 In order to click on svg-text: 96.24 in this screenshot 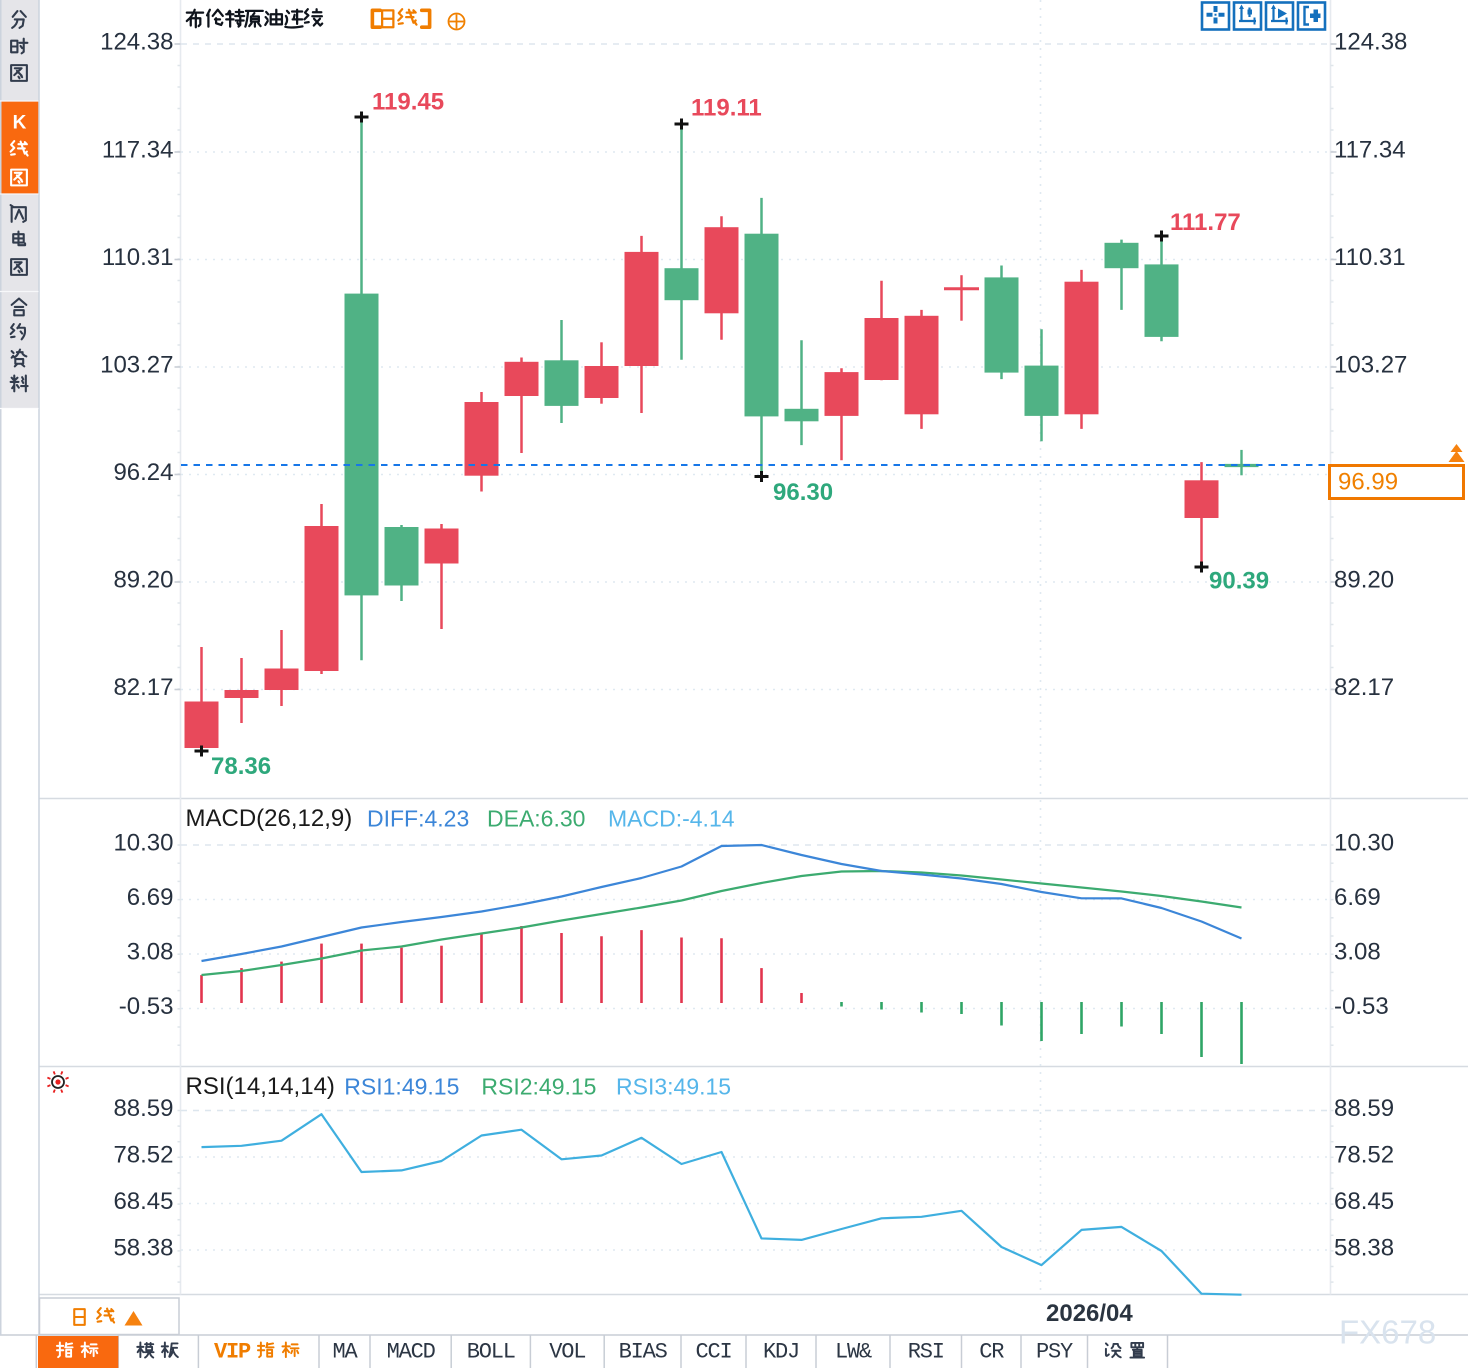, I will do `click(143, 472)`.